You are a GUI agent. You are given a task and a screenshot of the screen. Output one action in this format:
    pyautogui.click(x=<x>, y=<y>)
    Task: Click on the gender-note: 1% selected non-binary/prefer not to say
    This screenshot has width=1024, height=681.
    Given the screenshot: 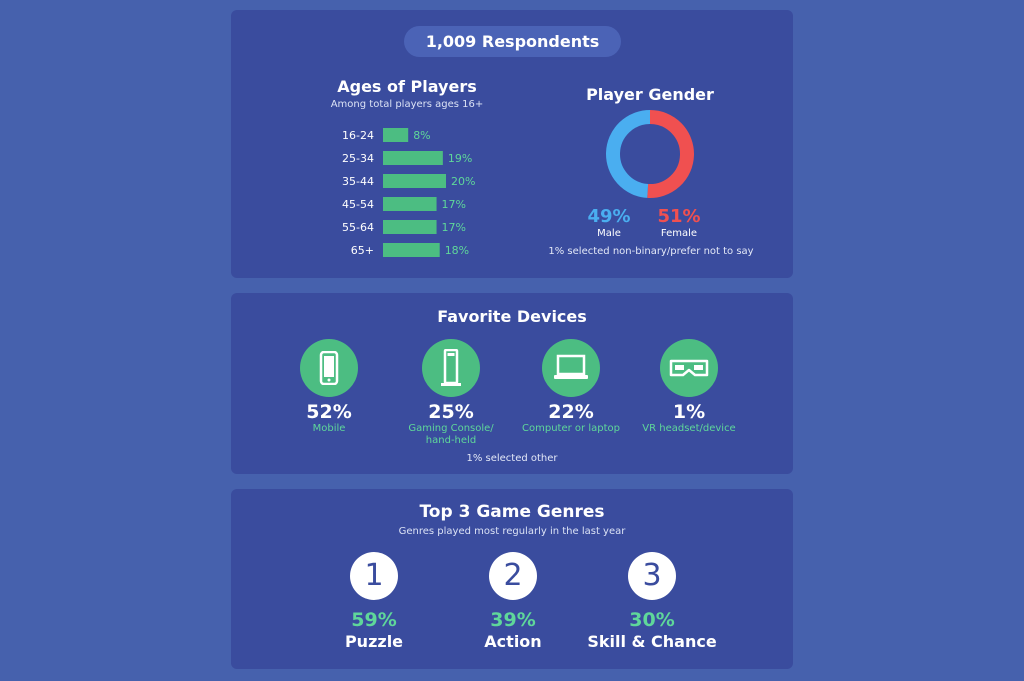 What is the action you would take?
    pyautogui.click(x=651, y=251)
    